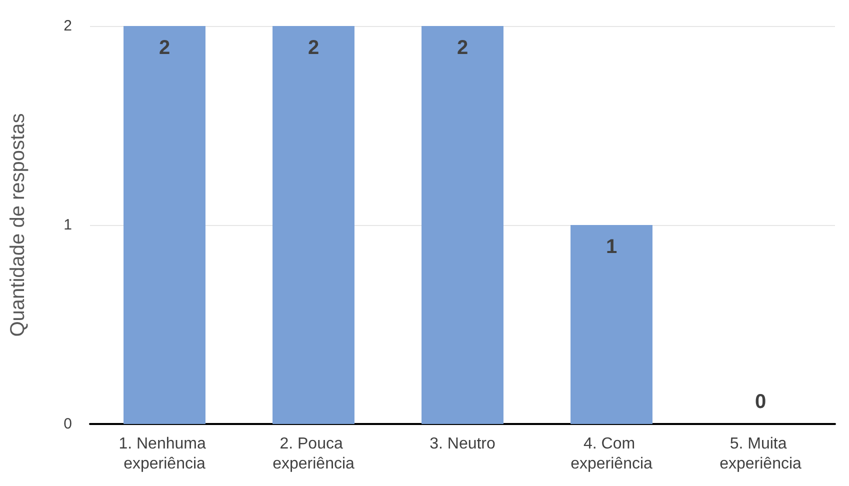 The image size is (849, 486). I want to click on y-tick-label: 1, so click(68, 225).